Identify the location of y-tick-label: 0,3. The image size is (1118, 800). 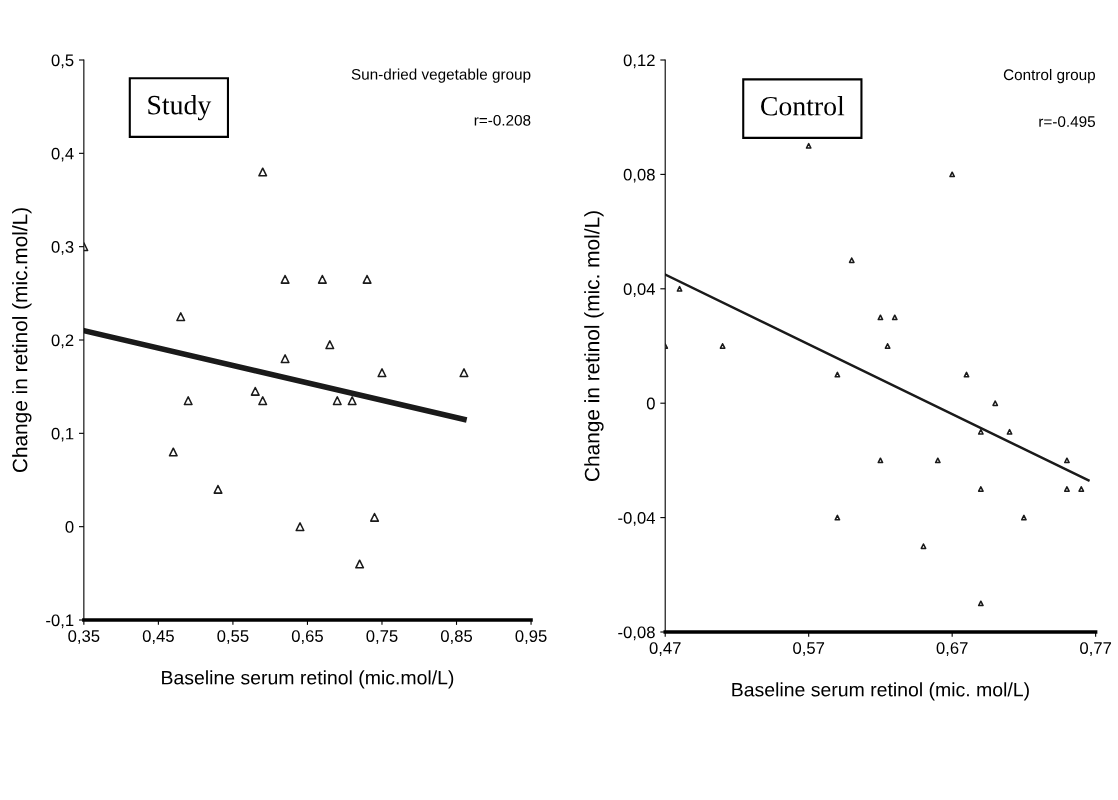
(62, 248).